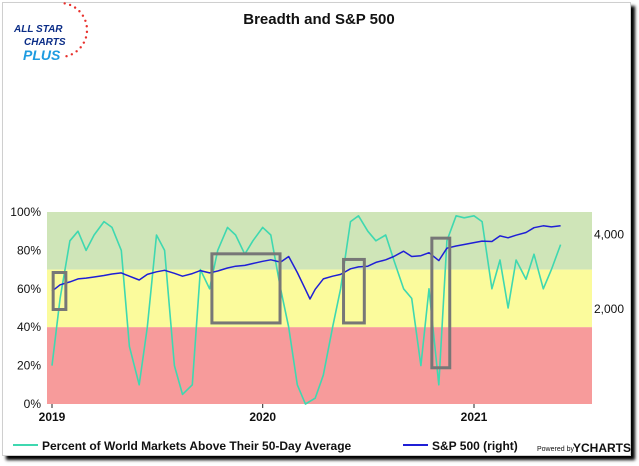 This screenshot has height=466, width=639. What do you see at coordinates (45, 42) in the screenshot?
I see `logo-line-2: CHARTS` at bounding box center [45, 42].